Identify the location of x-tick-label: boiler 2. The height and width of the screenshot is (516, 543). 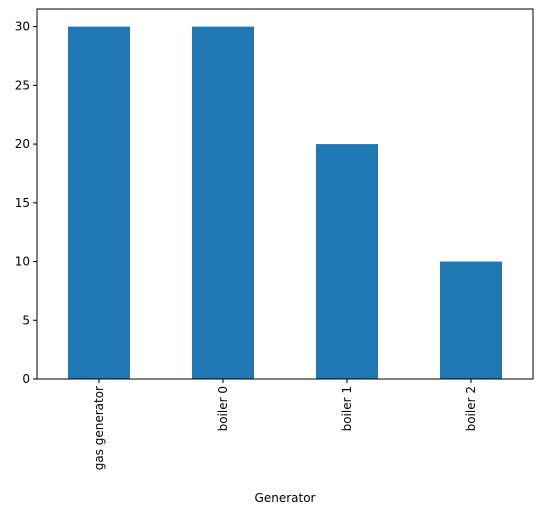
(471, 408).